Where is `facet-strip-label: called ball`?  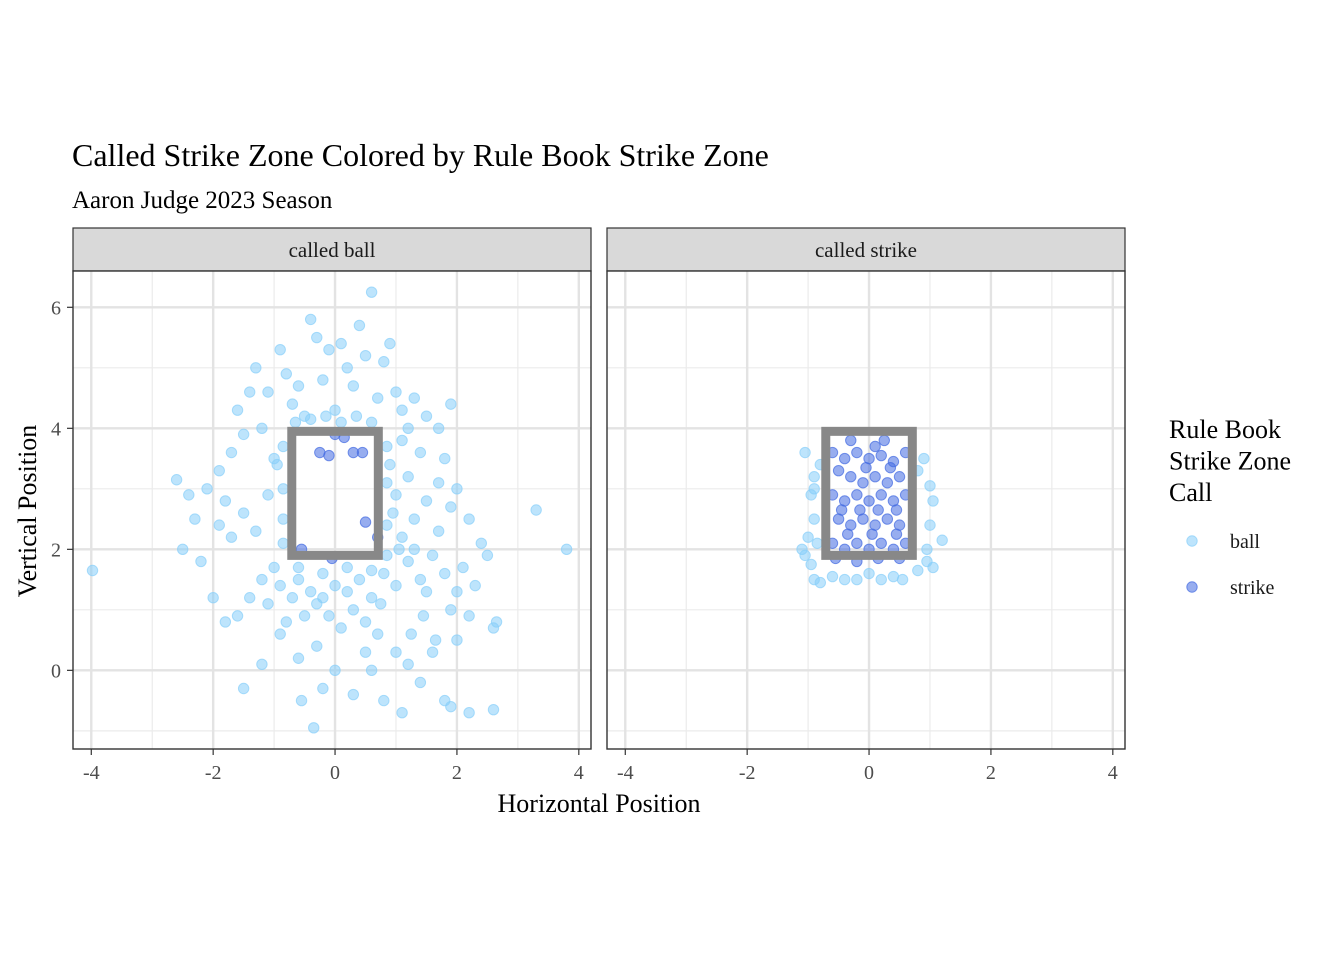 facet-strip-label: called ball is located at coordinates (332, 250).